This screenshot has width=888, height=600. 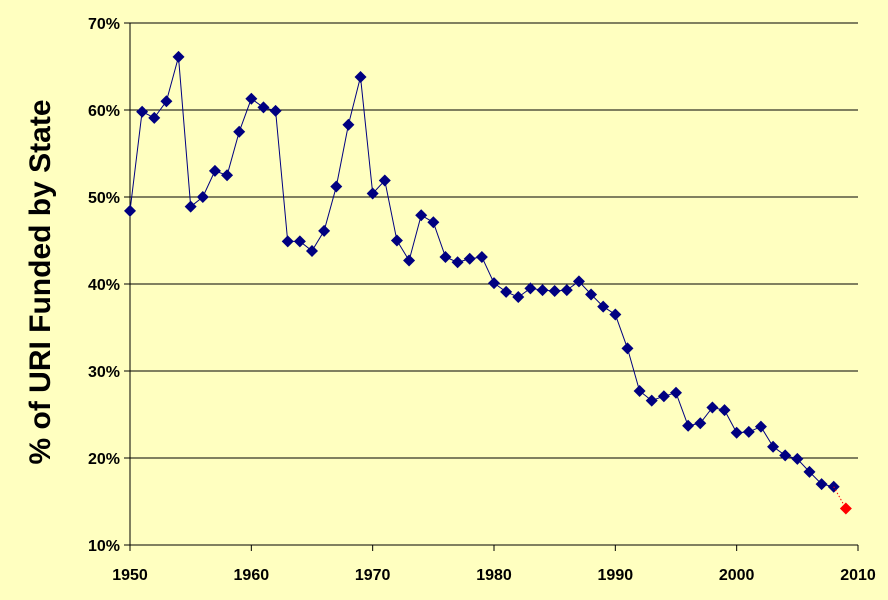 I want to click on y-tick-label: 40%, so click(x=104, y=285).